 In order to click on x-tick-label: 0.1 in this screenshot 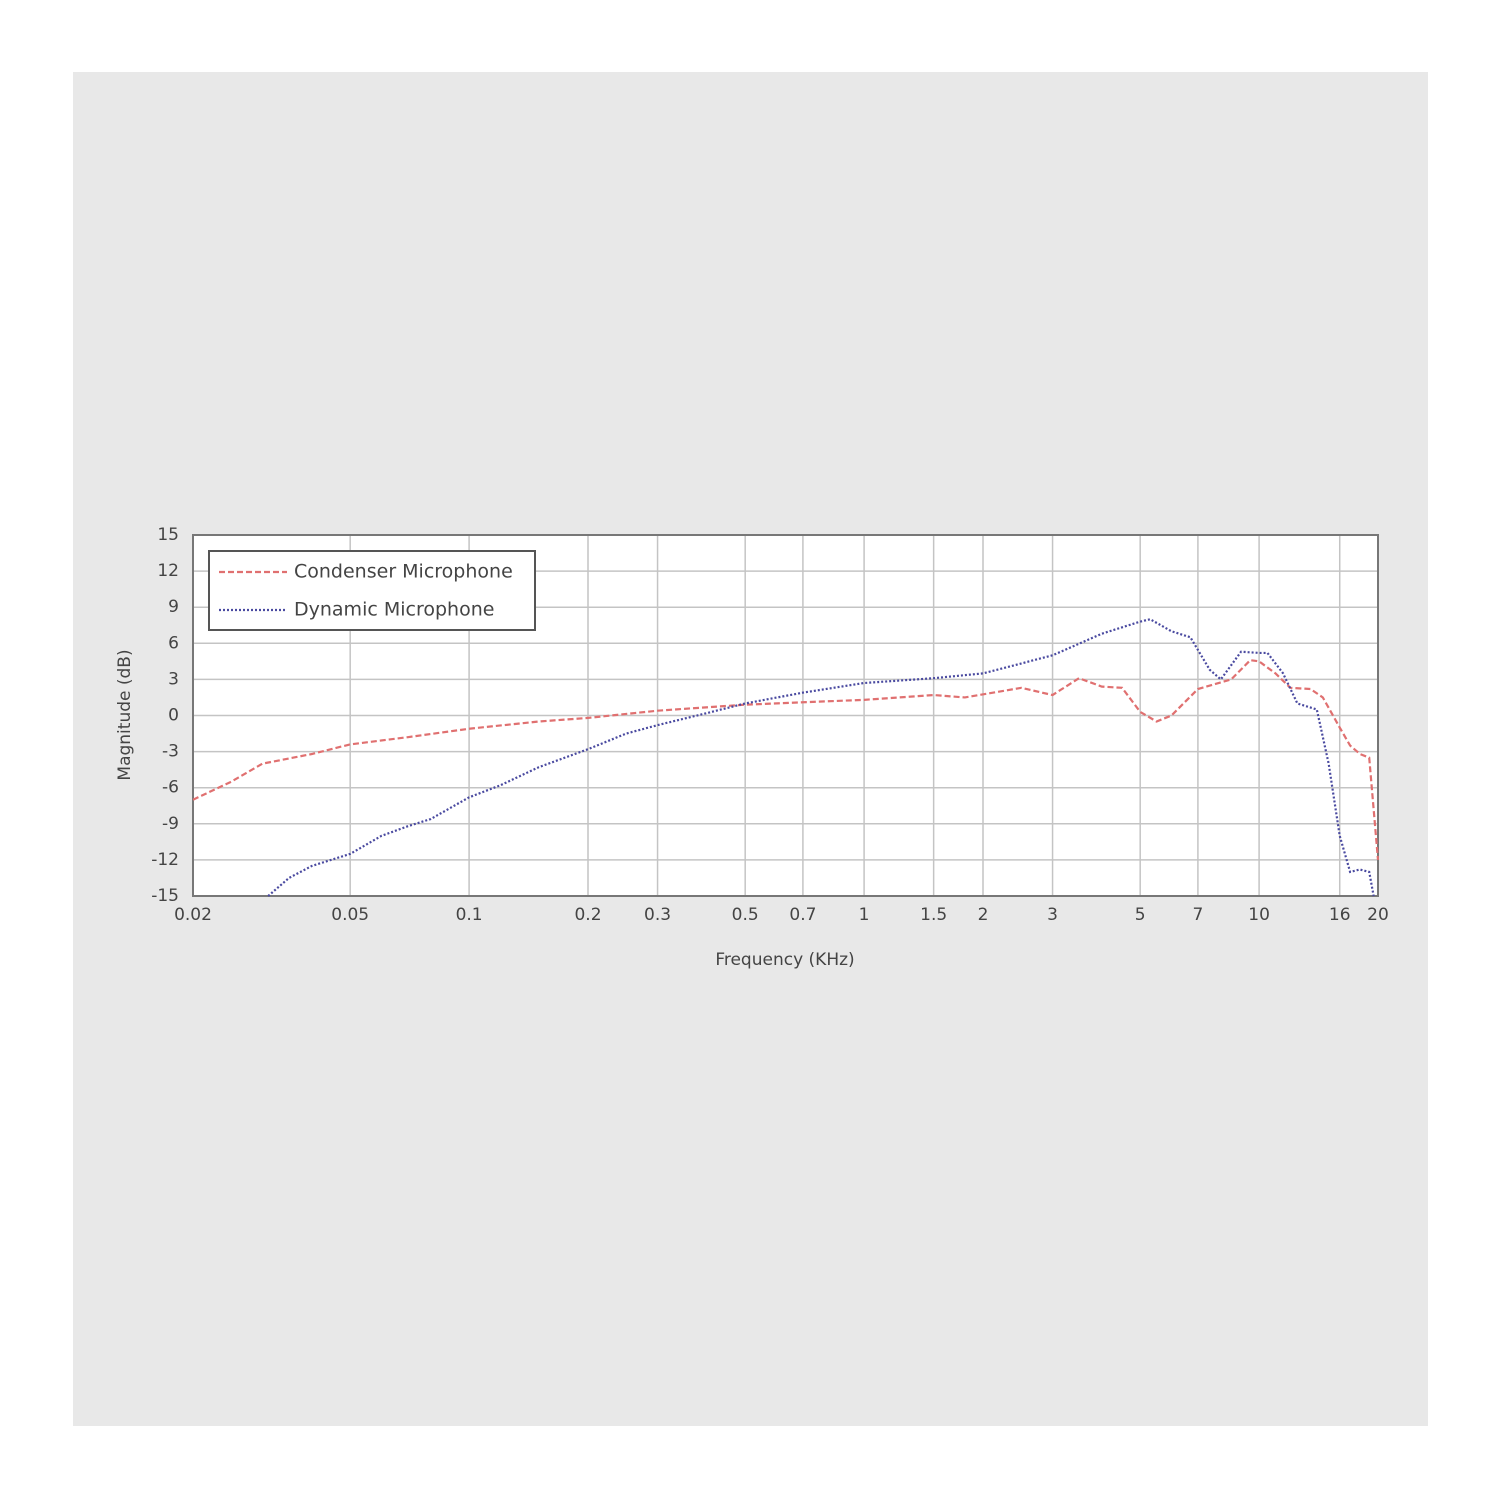, I will do `click(469, 915)`.